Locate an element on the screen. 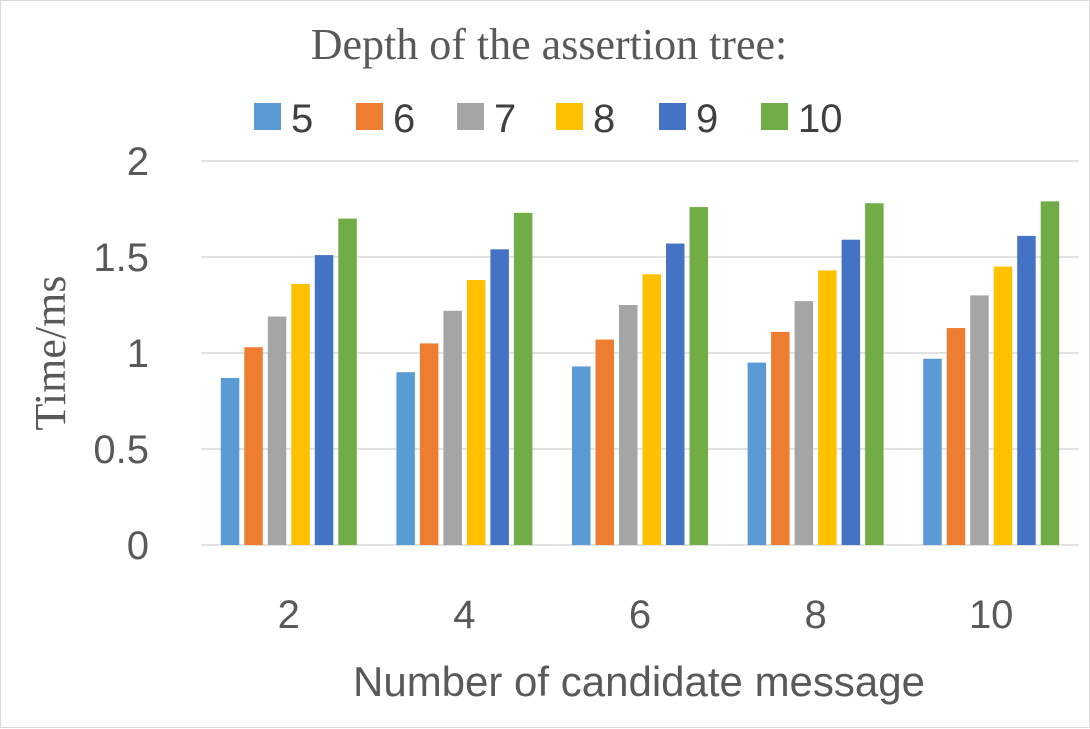 This screenshot has height=729, width=1090. y-tick-label: 1.5 is located at coordinates (121, 258).